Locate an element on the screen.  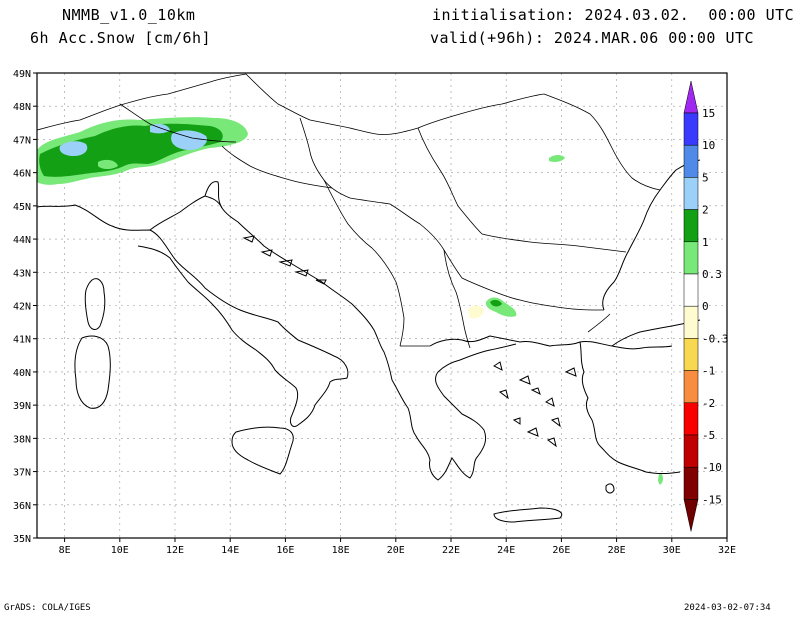
sardinia is located at coordinates (92, 372).